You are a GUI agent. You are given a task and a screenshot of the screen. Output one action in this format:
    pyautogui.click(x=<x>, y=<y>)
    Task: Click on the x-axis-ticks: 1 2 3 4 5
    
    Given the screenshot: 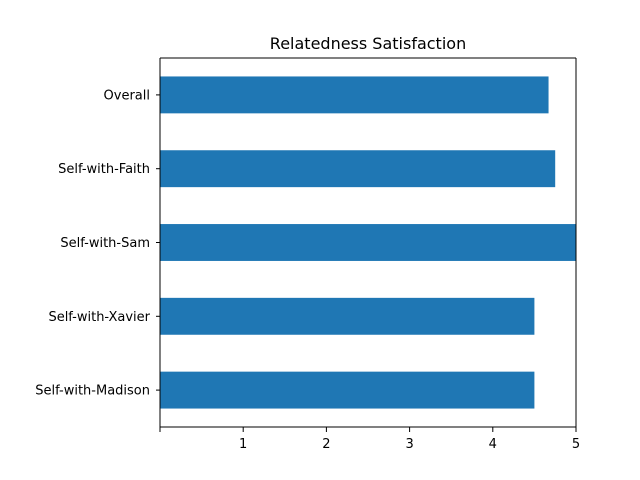 What is the action you would take?
    pyautogui.click(x=369, y=439)
    